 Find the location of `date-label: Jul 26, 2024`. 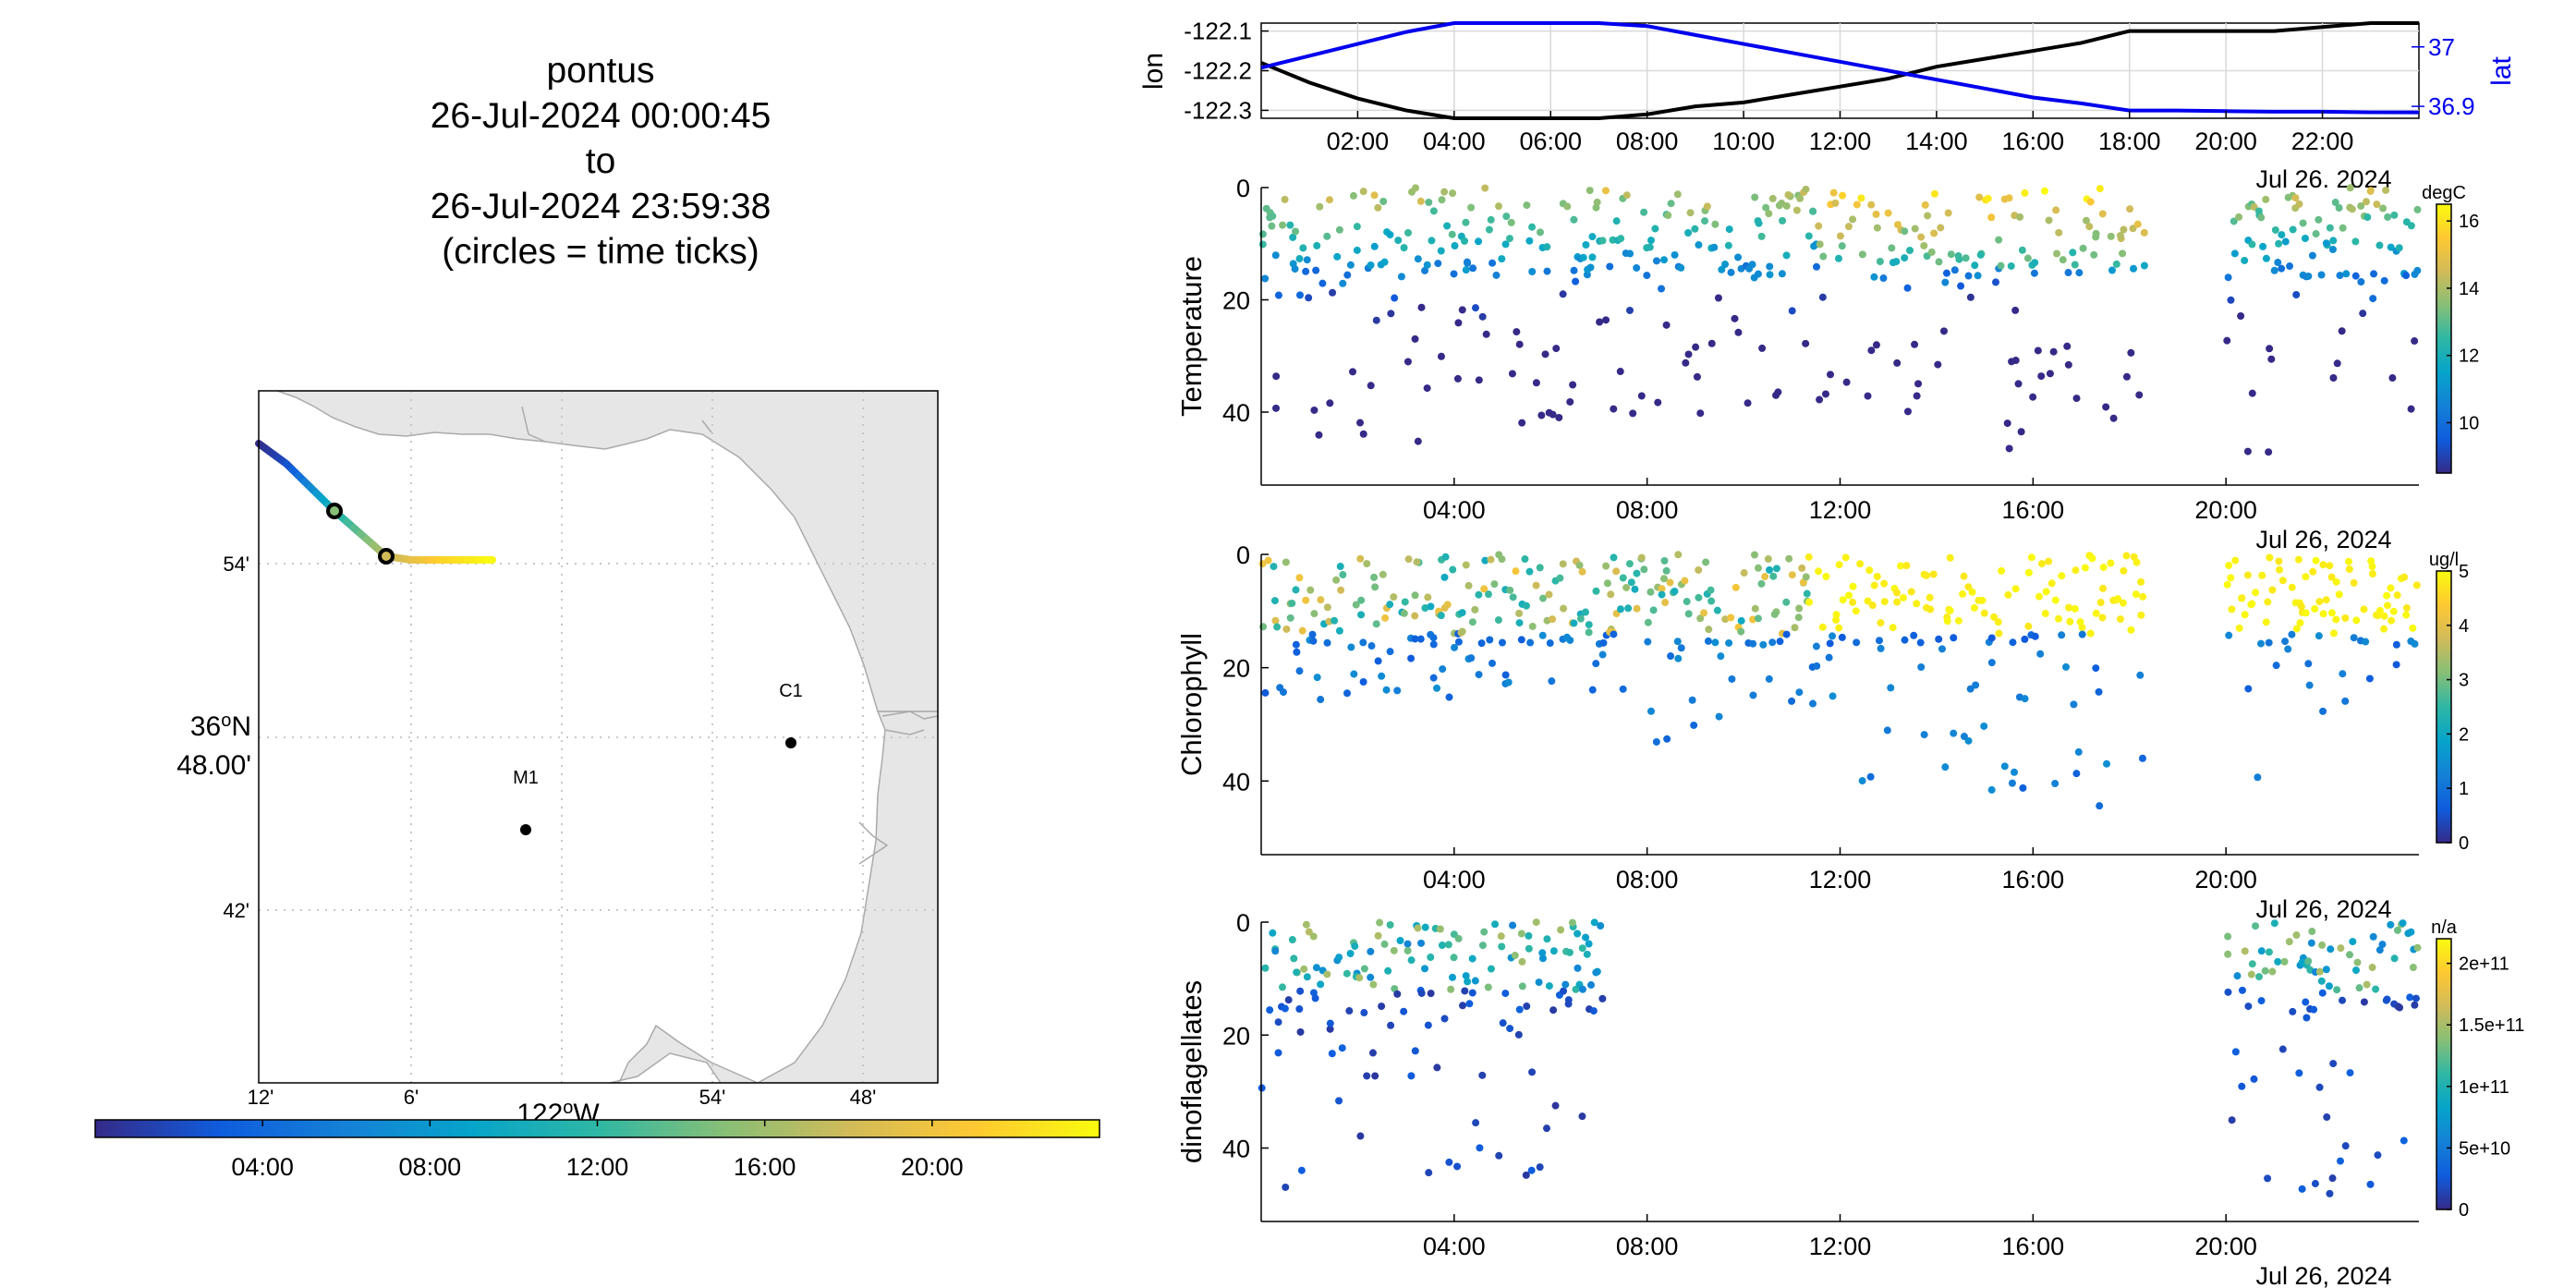

date-label: Jul 26, 2024 is located at coordinates (2323, 1275).